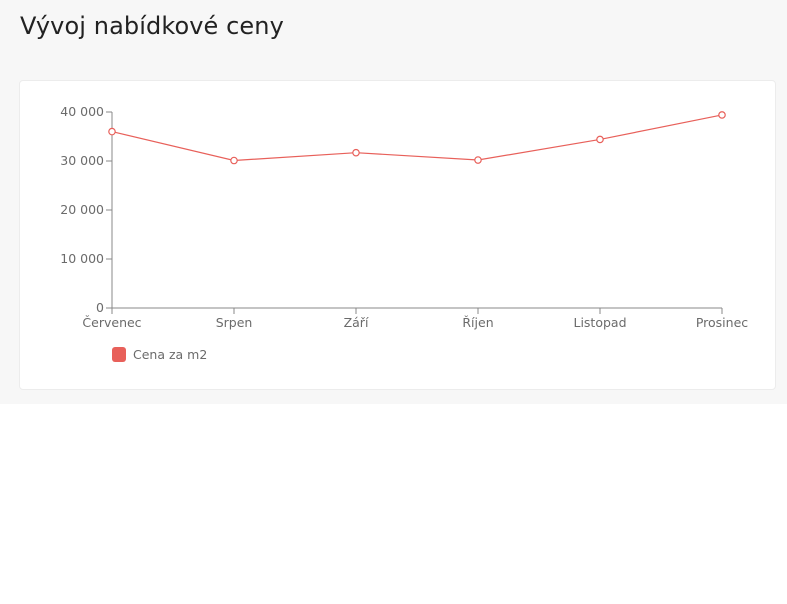  What do you see at coordinates (599, 322) in the screenshot?
I see `x-tick-label: Listopad` at bounding box center [599, 322].